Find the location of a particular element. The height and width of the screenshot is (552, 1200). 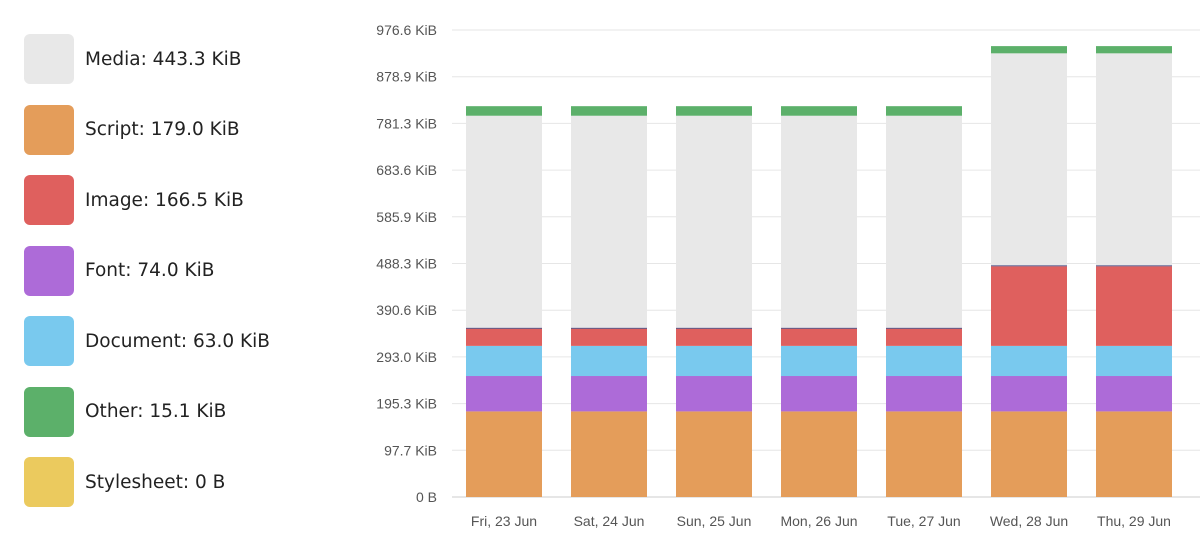

legend-item-script: Script: 179.0 KiB is located at coordinates (174, 129).